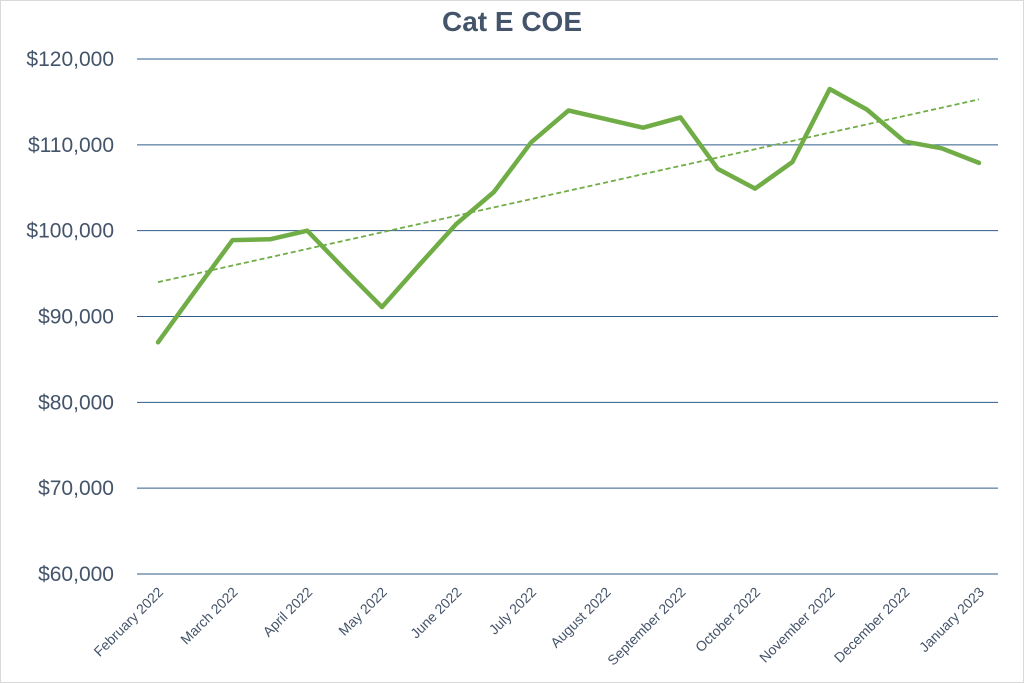 Image resolution: width=1024 pixels, height=683 pixels. What do you see at coordinates (287, 612) in the screenshot?
I see `x-tick-label: April 2022` at bounding box center [287, 612].